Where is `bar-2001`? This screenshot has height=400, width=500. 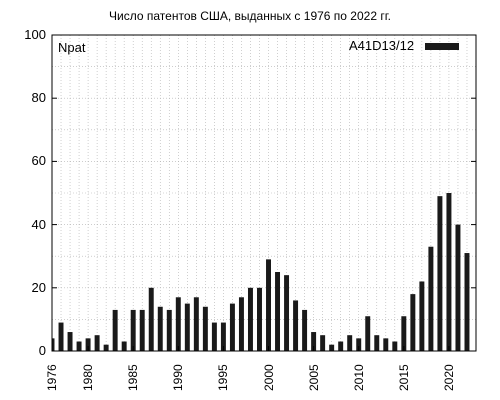 bar-2001 is located at coordinates (278, 311).